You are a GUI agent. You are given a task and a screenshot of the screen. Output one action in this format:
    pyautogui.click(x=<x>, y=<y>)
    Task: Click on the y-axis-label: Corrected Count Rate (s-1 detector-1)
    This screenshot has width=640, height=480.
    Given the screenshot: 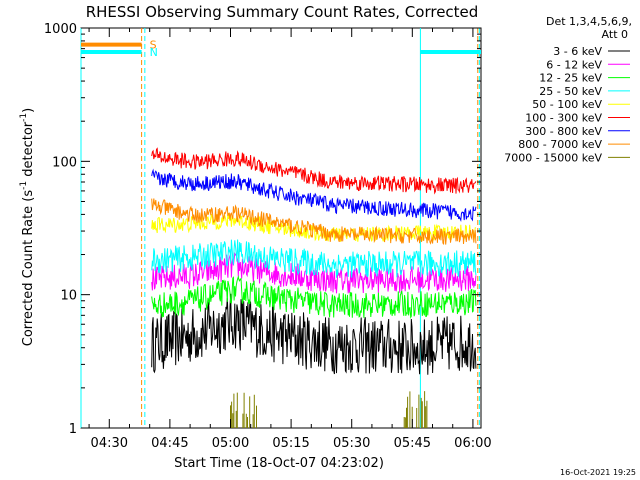 What is the action you would take?
    pyautogui.click(x=27, y=227)
    